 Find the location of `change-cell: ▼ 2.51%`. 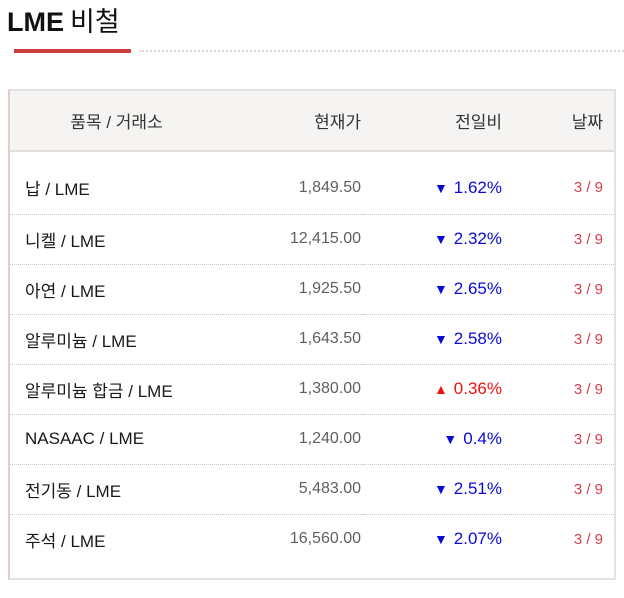

change-cell: ▼ 2.51% is located at coordinates (434, 489).